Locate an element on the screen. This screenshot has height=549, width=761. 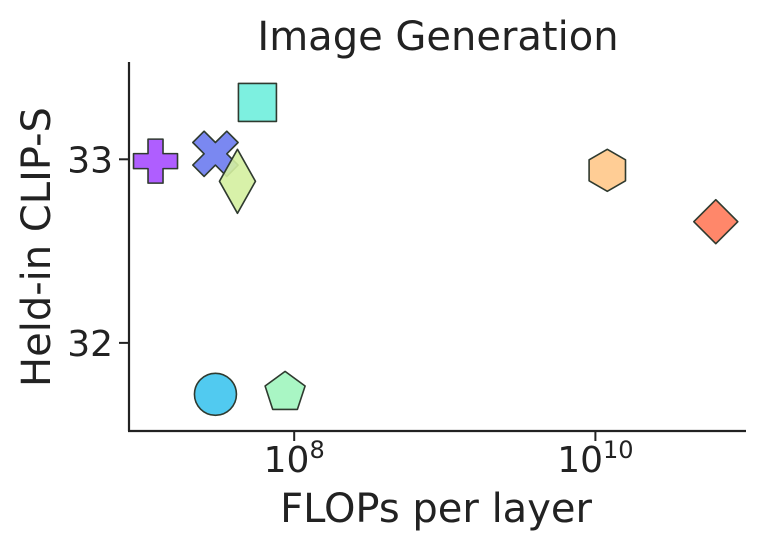
data-point-plus is located at coordinates (155, 161).